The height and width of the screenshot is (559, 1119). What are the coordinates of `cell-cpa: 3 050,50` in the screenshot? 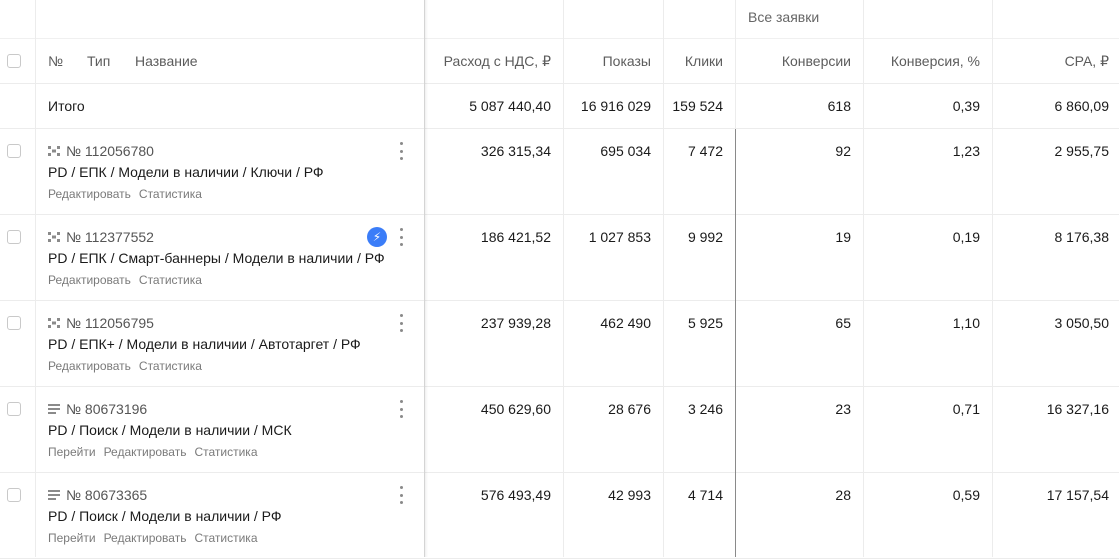 It's located at (1082, 323).